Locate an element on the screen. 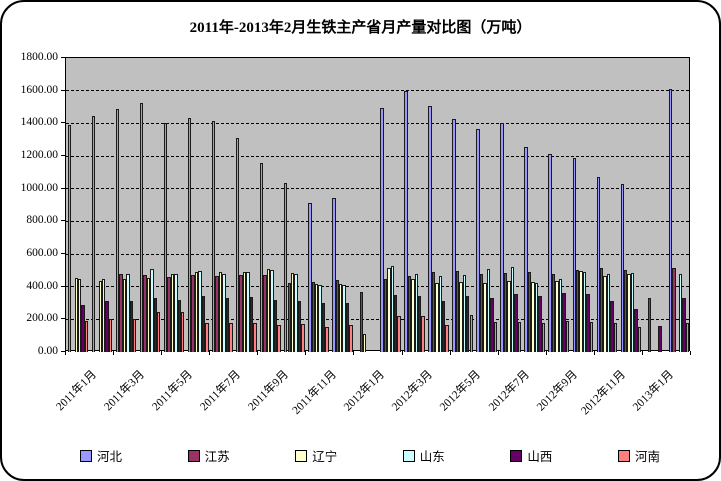  bar-henan-2013年2月 is located at coordinates (687, 337).